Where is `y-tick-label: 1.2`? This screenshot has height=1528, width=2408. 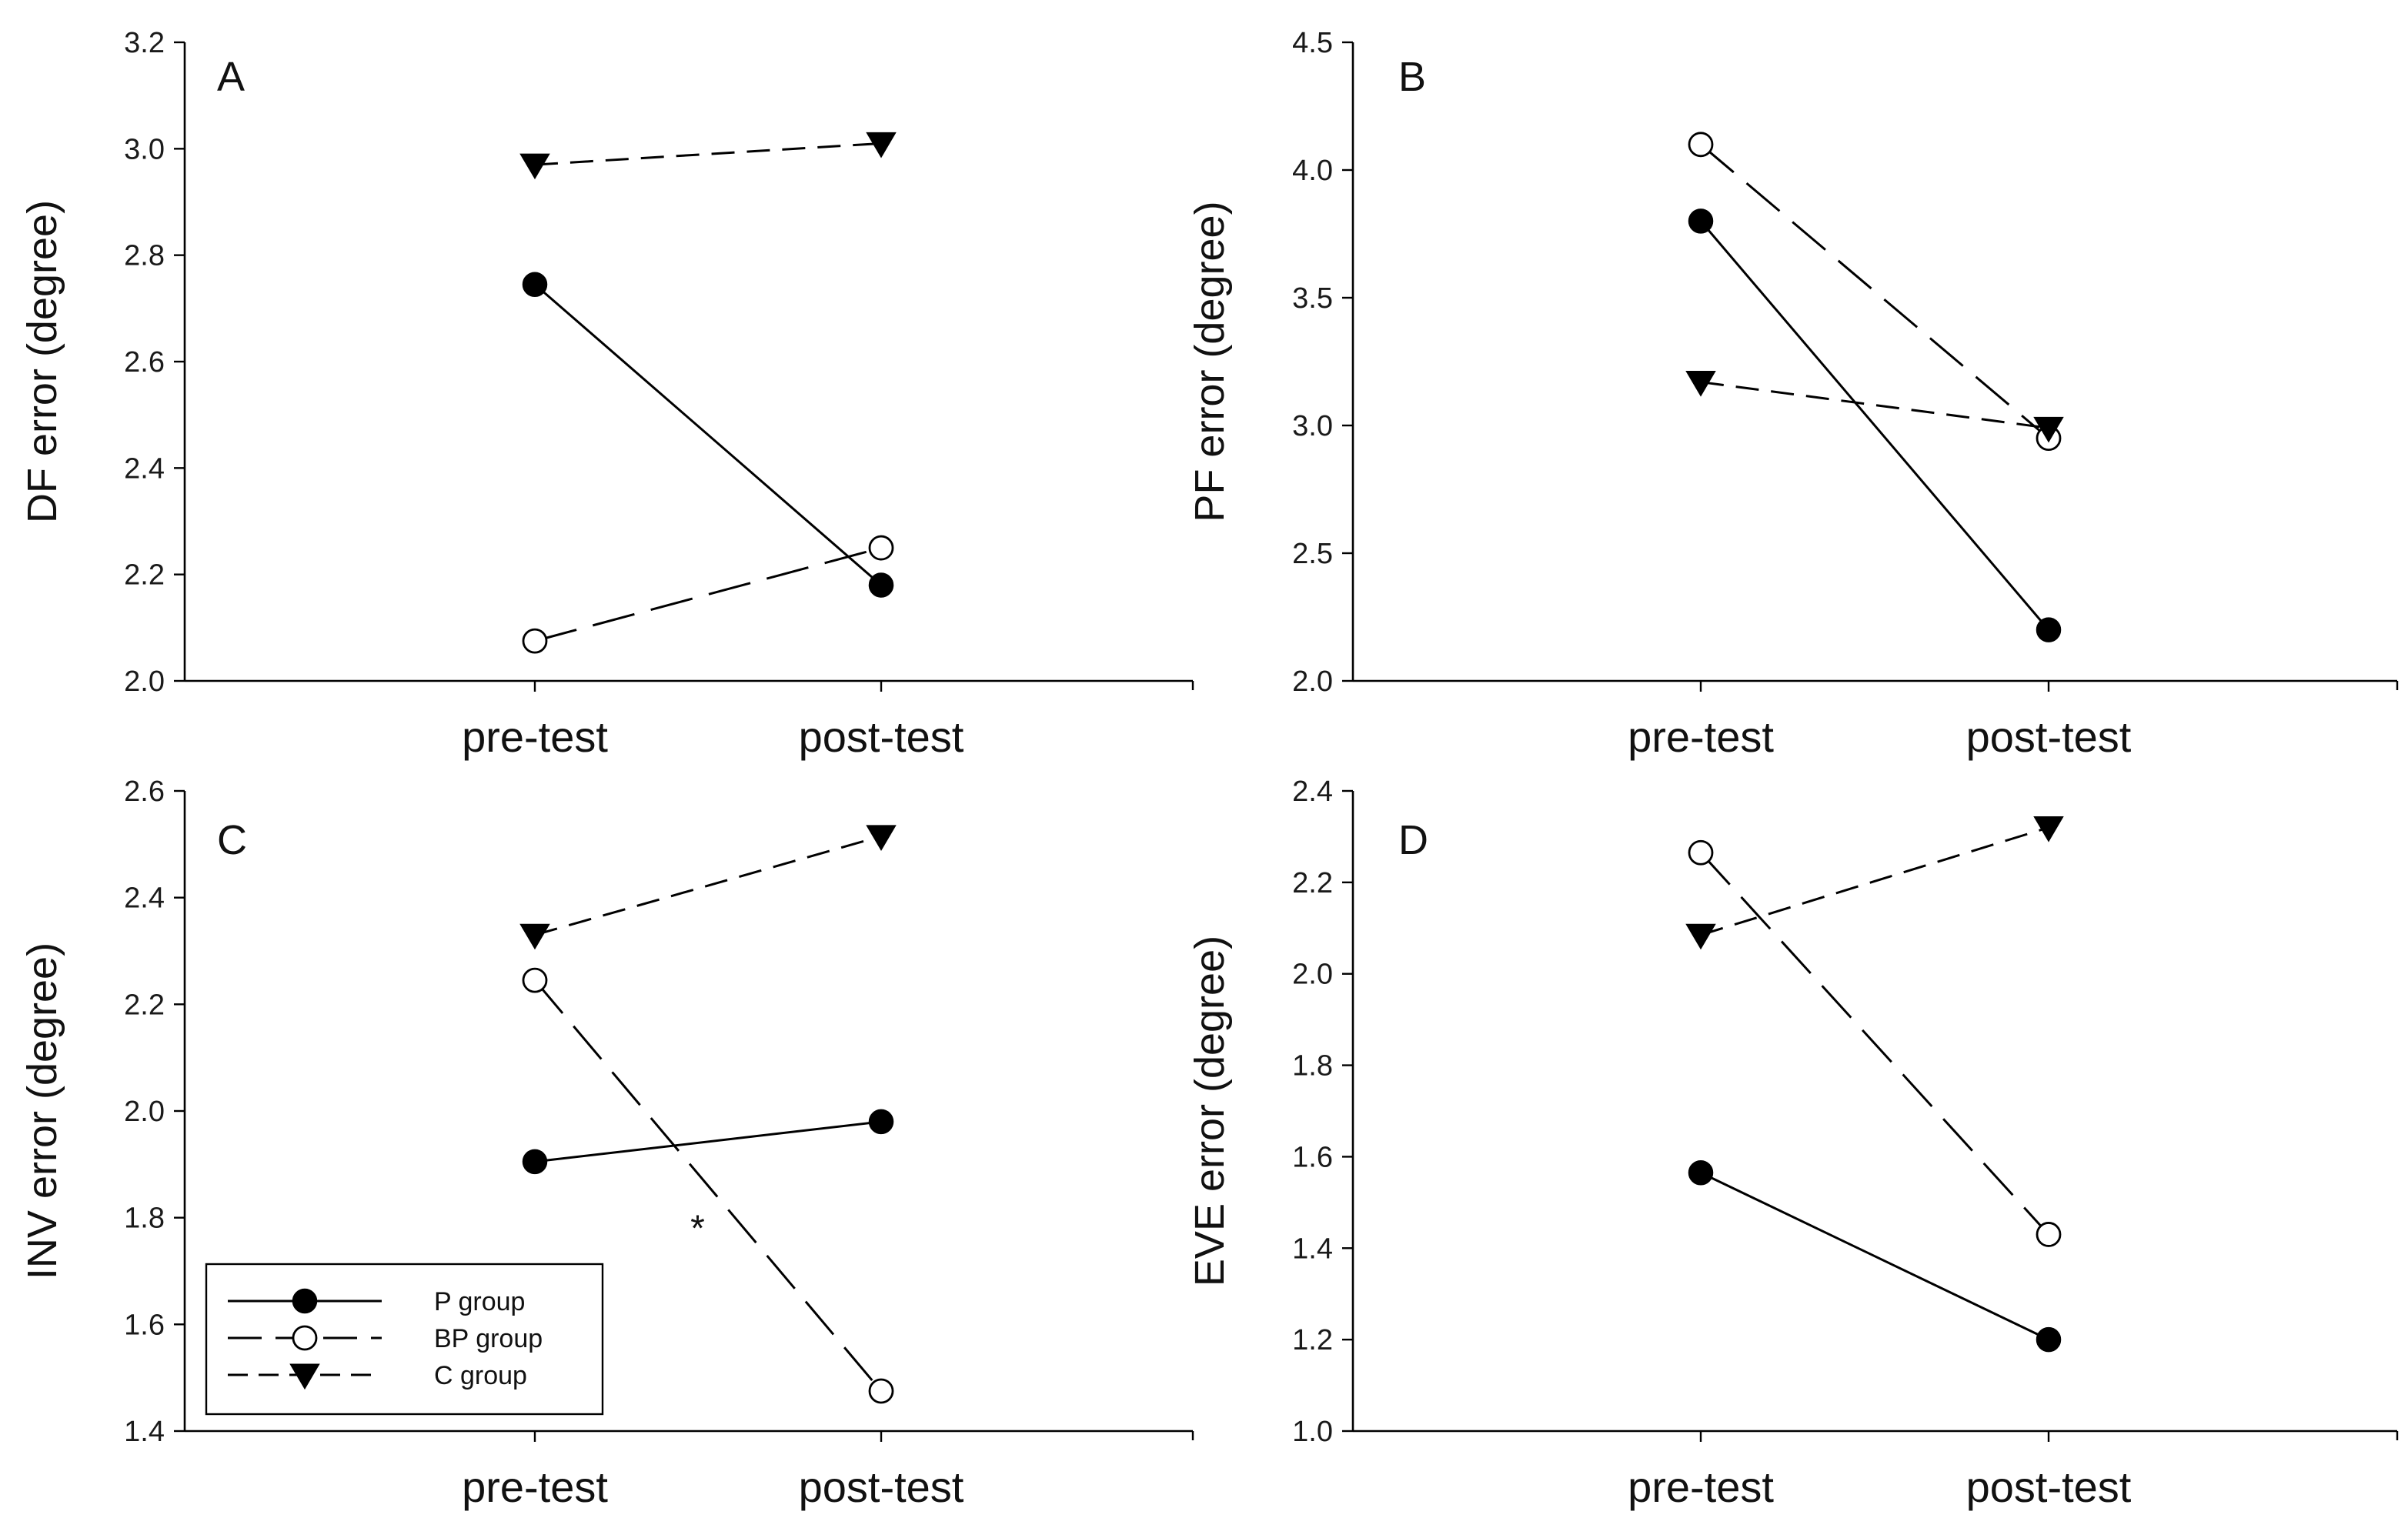
y-tick-label: 1.2 is located at coordinates (1312, 1340).